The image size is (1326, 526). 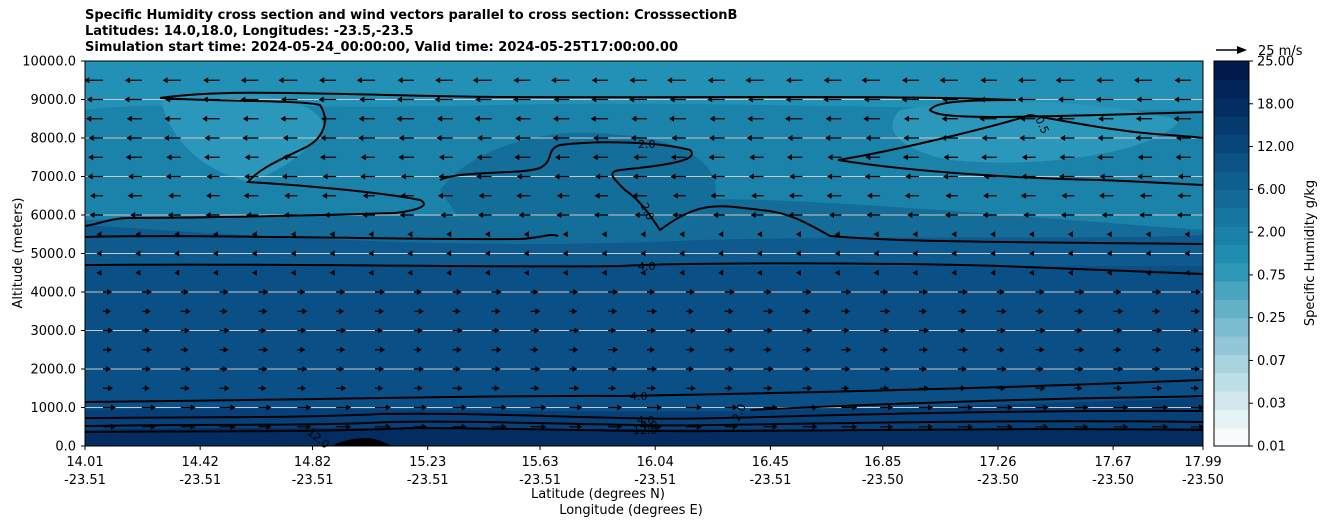 I want to click on colorbar-segment, so click(x=1231, y=89).